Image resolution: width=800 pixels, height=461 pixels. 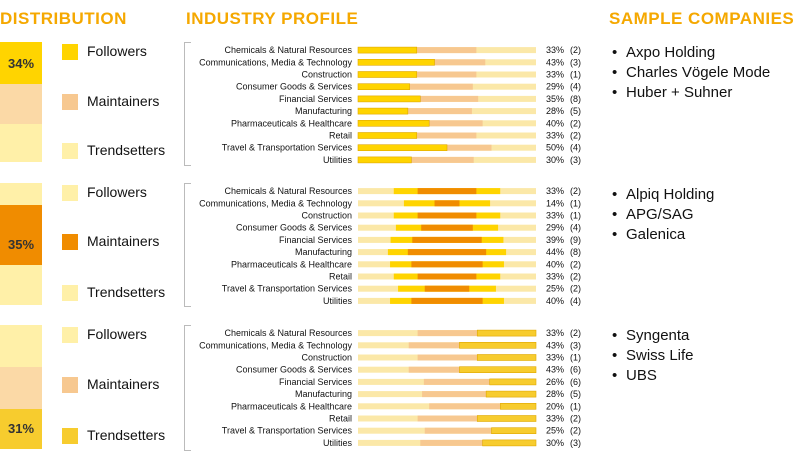 I want to click on distribution-percent: 34%, so click(x=21, y=63).